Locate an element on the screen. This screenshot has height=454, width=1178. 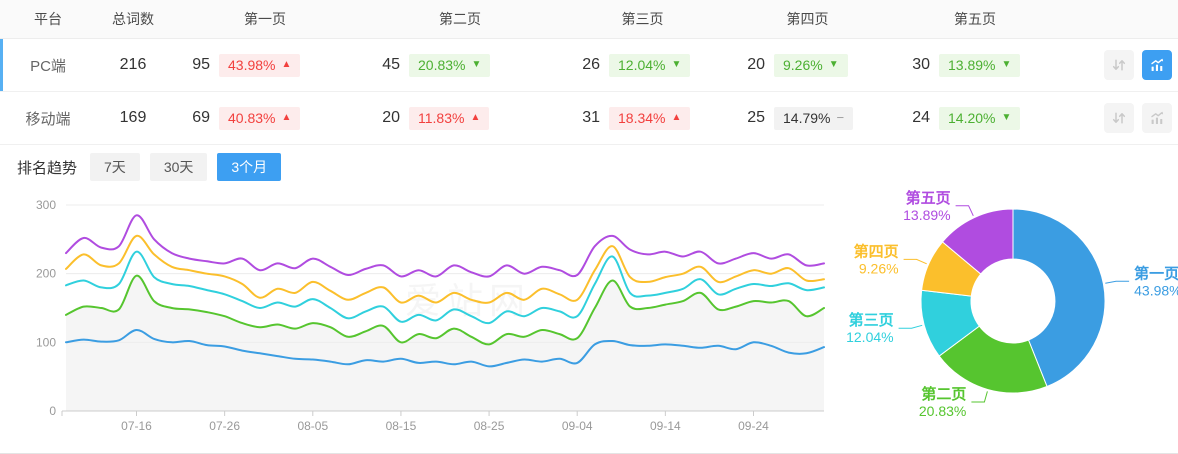
donut-label-percent: 12.04% is located at coordinates (869, 337).